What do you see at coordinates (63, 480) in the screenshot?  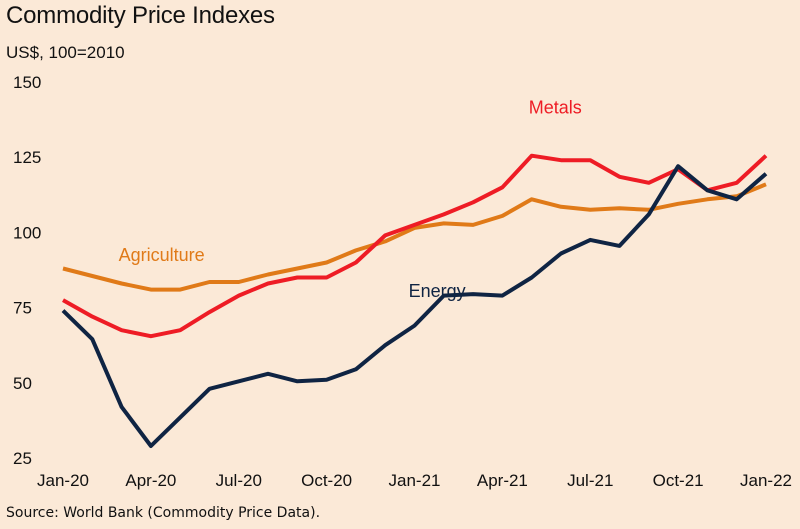 I see `x-tick-label: Jan-20` at bounding box center [63, 480].